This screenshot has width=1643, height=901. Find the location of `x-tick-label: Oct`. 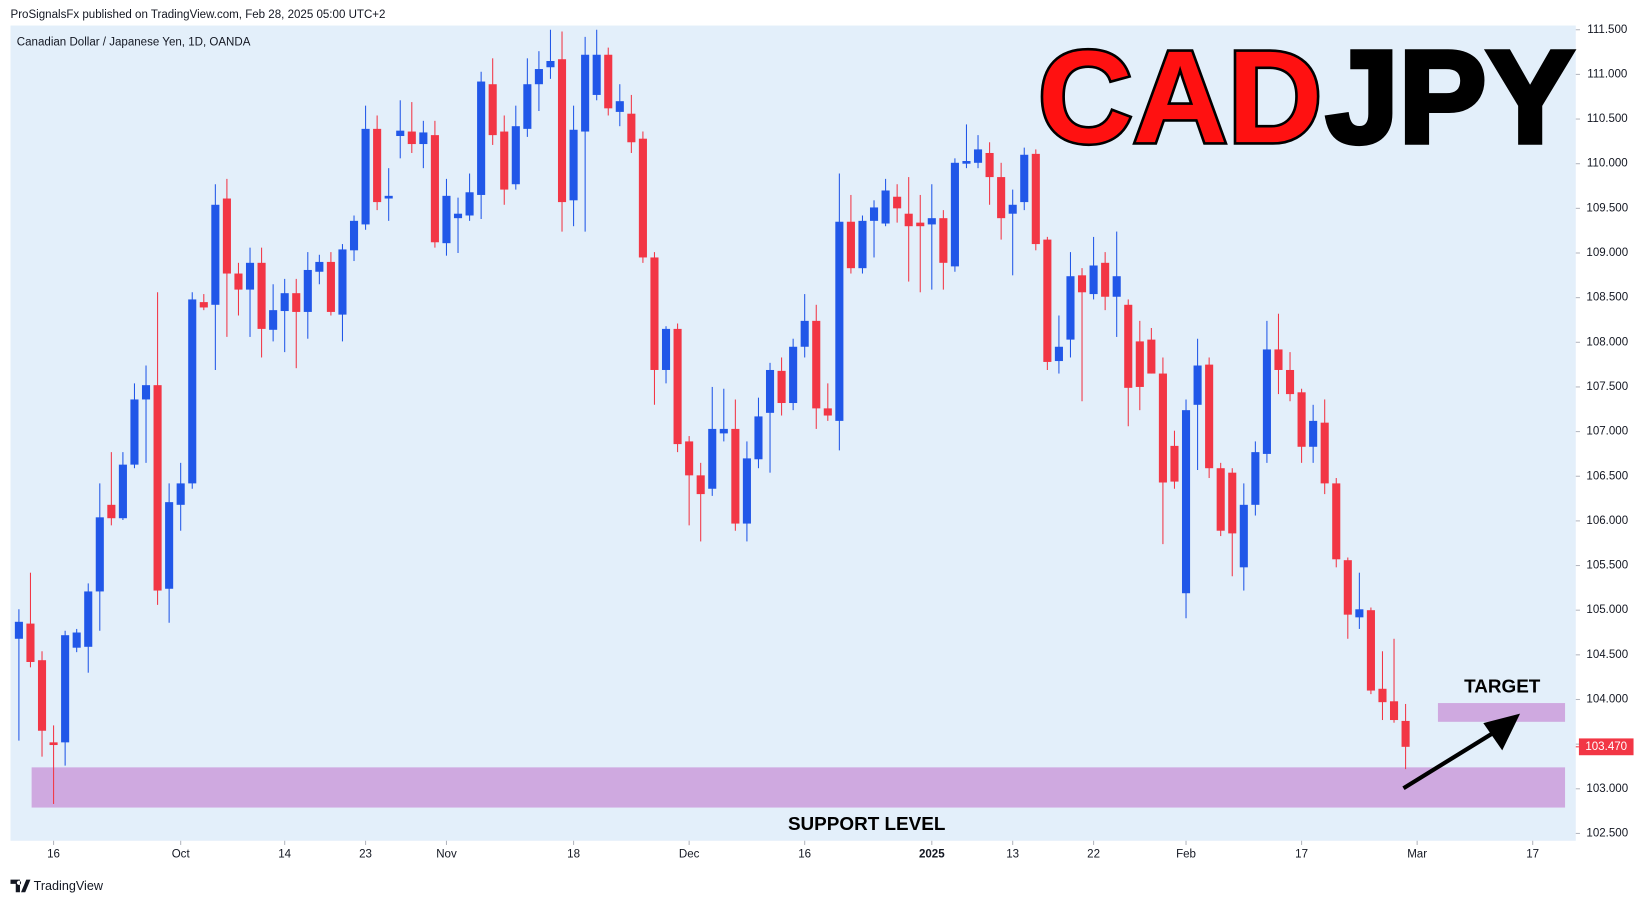

x-tick-label: Oct is located at coordinates (181, 854).